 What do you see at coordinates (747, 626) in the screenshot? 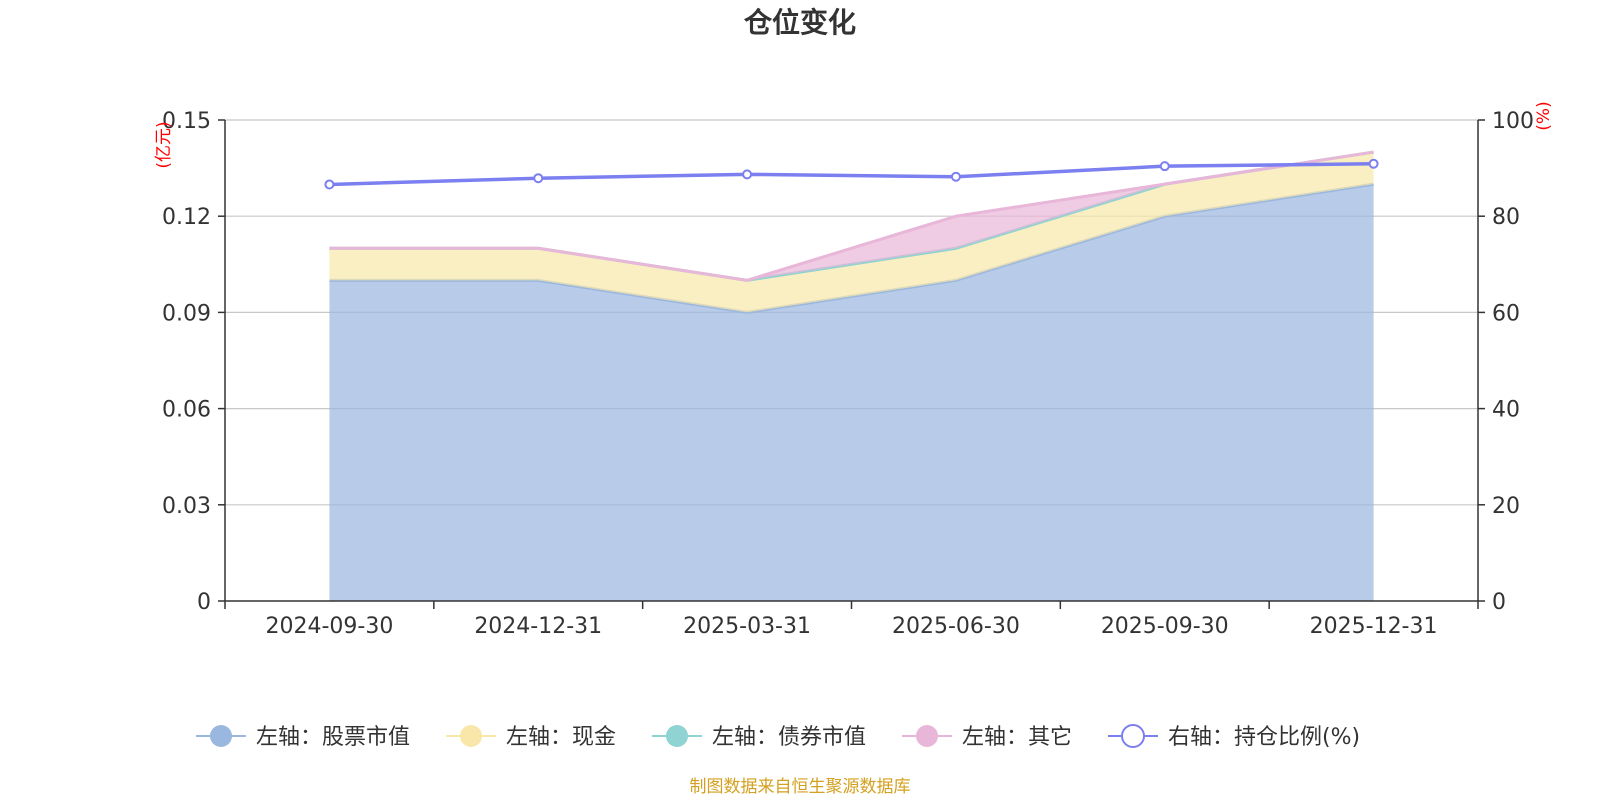
I see `x-axis-tick-label: 2025-03-31` at bounding box center [747, 626].